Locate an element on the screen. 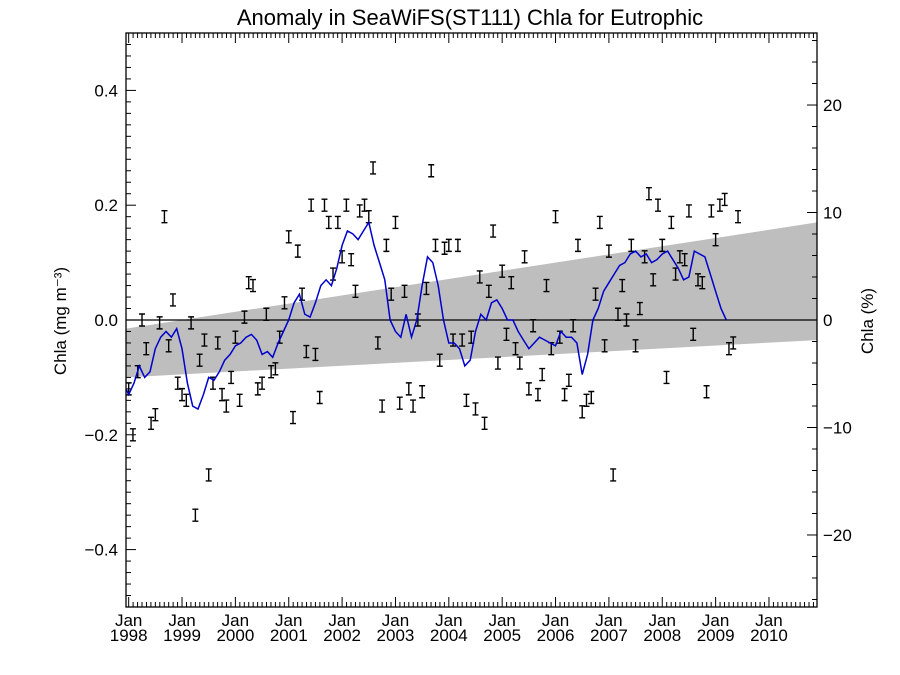  left-y-axis-label: Chla (mg m⁻³) is located at coordinates (60, 321).